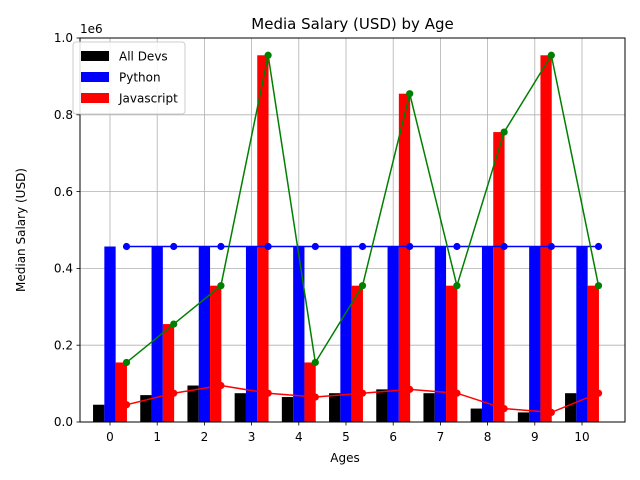 Image resolution: width=640 pixels, height=480 pixels. What do you see at coordinates (110, 437) in the screenshot?
I see `x-tick-label: 0` at bounding box center [110, 437].